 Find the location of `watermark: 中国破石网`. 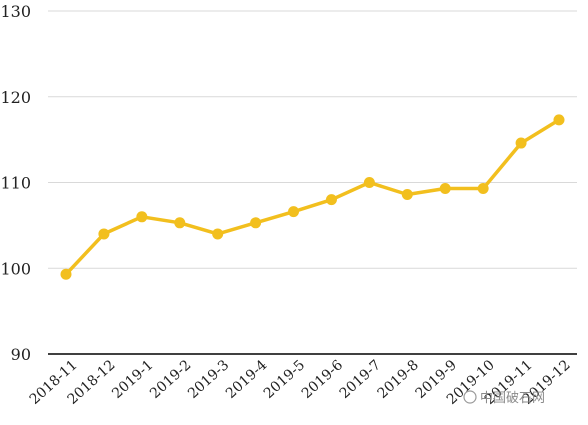

watermark: 中国破石网 is located at coordinates (504, 398).